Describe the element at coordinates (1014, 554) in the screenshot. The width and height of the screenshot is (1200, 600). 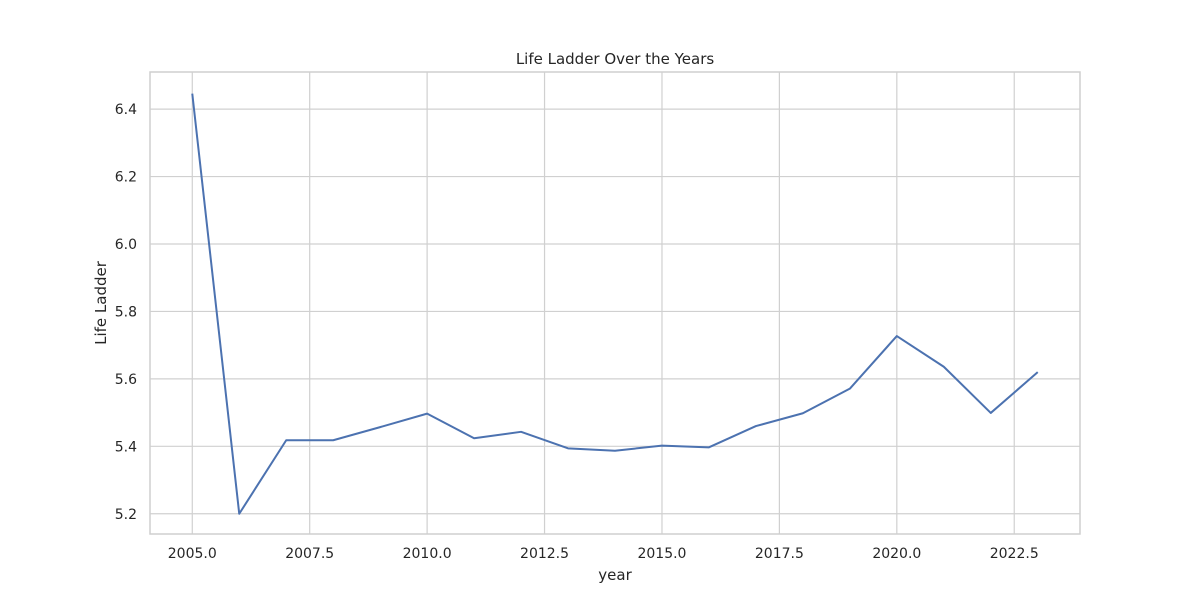
I see `x-tick-label: 2022.5` at that location.